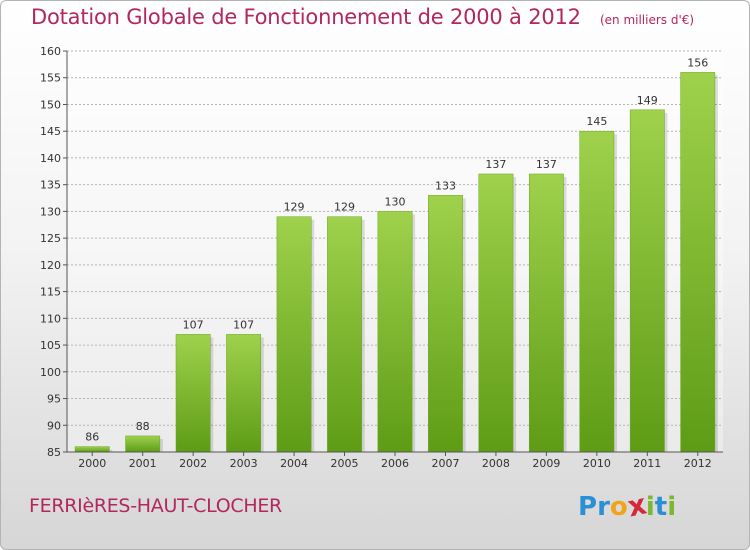  I want to click on x-tick-label: 2002, so click(193, 463).